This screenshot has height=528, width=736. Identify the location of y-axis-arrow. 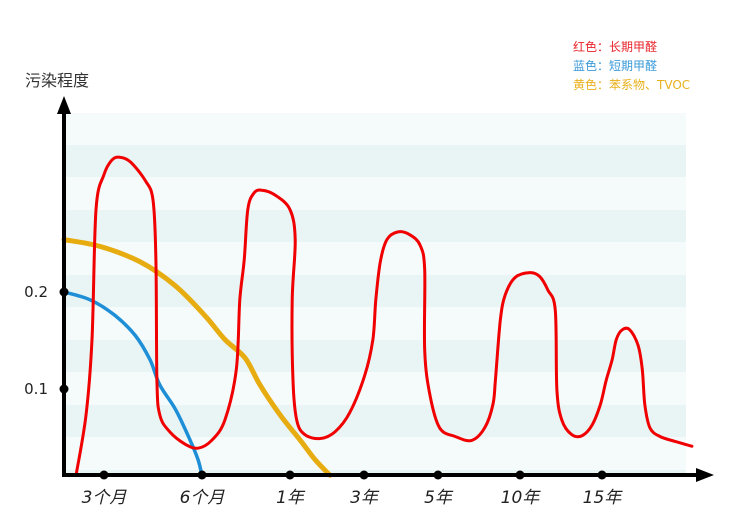
(64, 105).